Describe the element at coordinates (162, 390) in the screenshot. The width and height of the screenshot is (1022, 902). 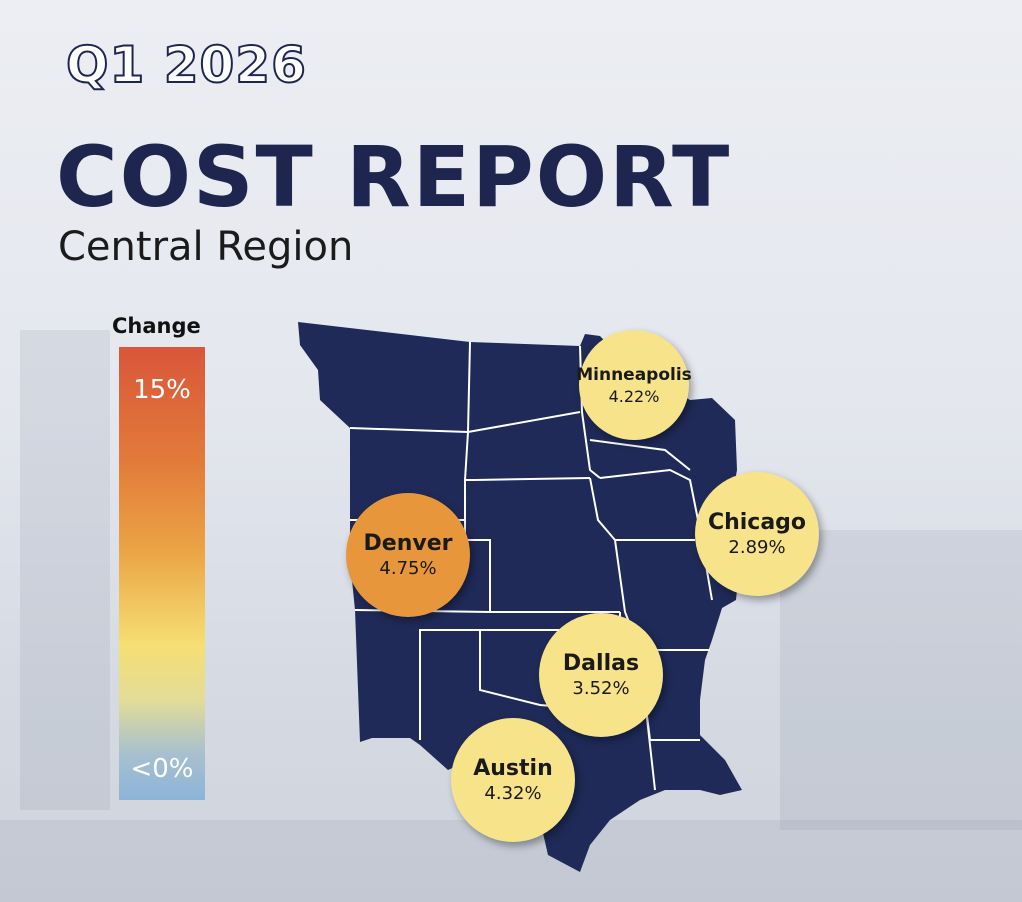
I see `legend-max-label: 15%` at that location.